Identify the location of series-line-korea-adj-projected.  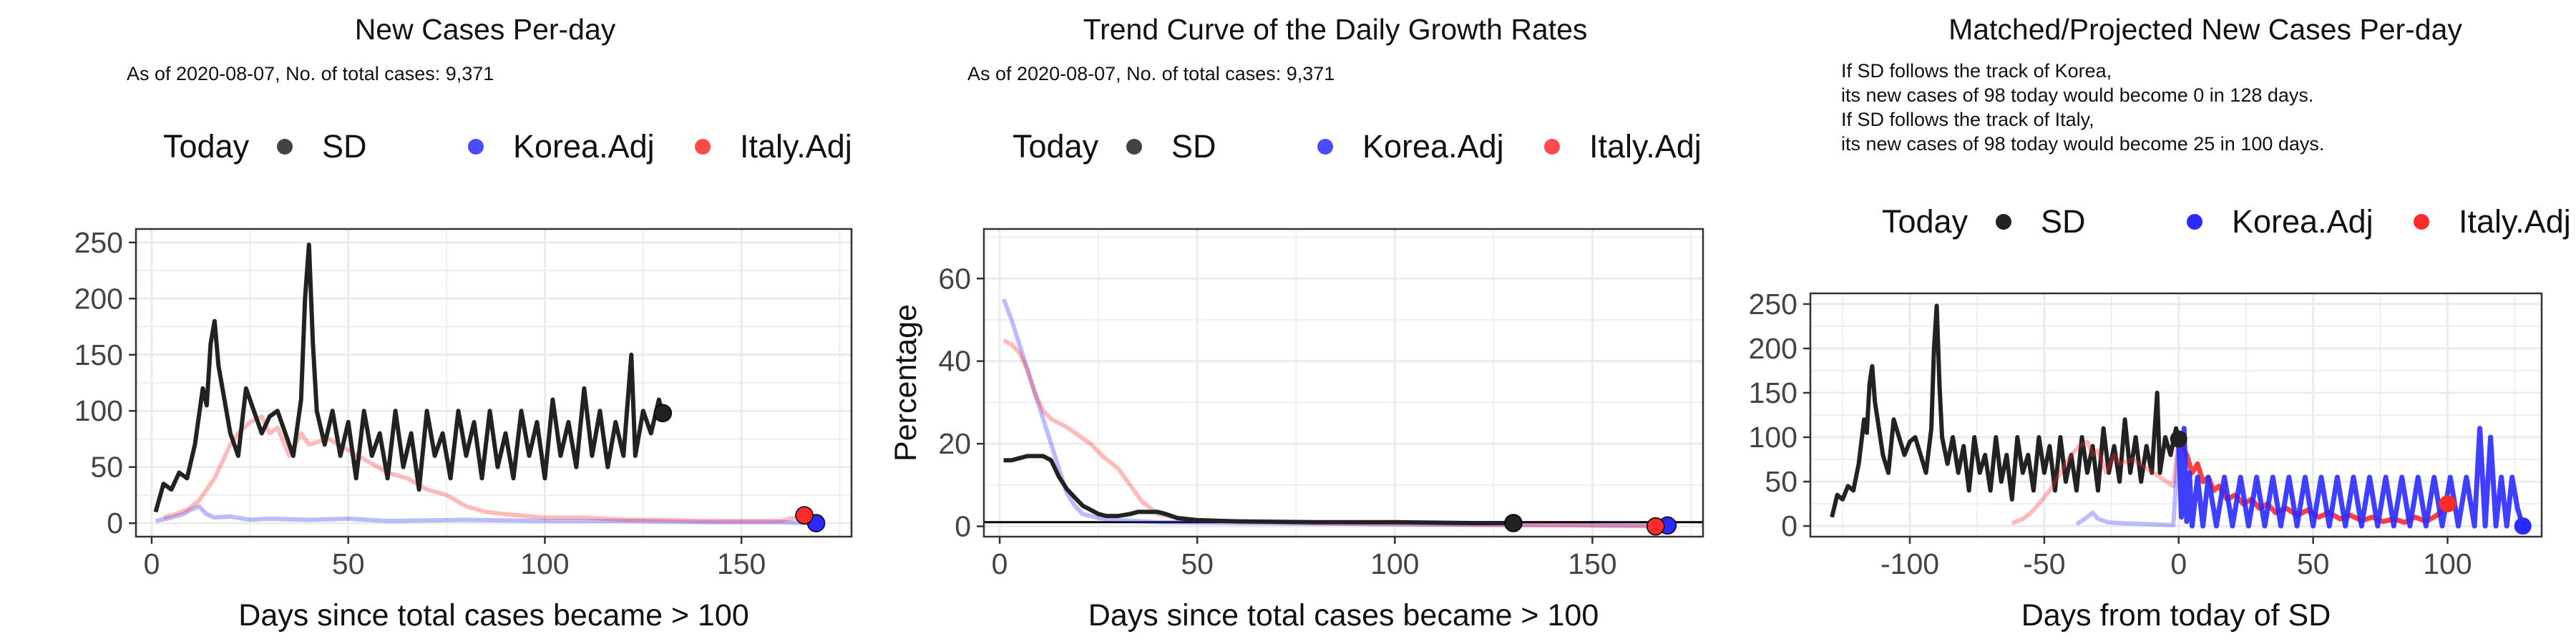
(2351, 478).